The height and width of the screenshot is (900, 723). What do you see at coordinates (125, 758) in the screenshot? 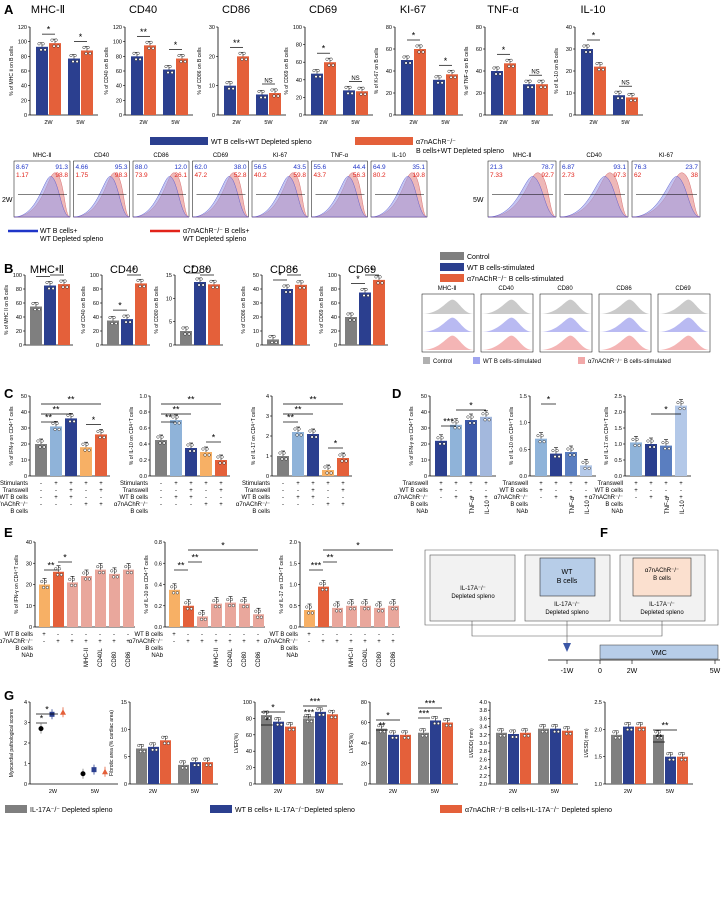
I see `panelG-chart-tick-label: 5` at bounding box center [125, 758].